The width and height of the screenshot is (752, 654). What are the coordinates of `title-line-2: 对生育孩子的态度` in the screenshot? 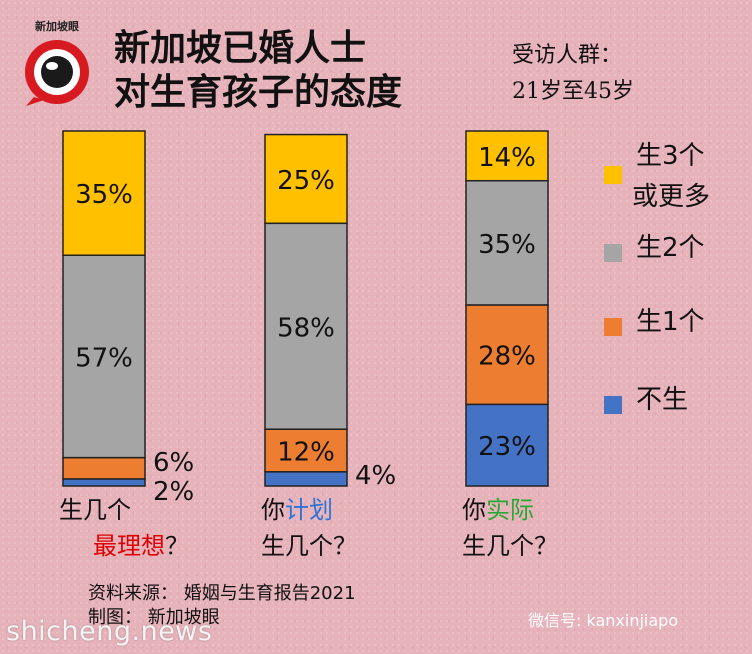 It's located at (258, 92).